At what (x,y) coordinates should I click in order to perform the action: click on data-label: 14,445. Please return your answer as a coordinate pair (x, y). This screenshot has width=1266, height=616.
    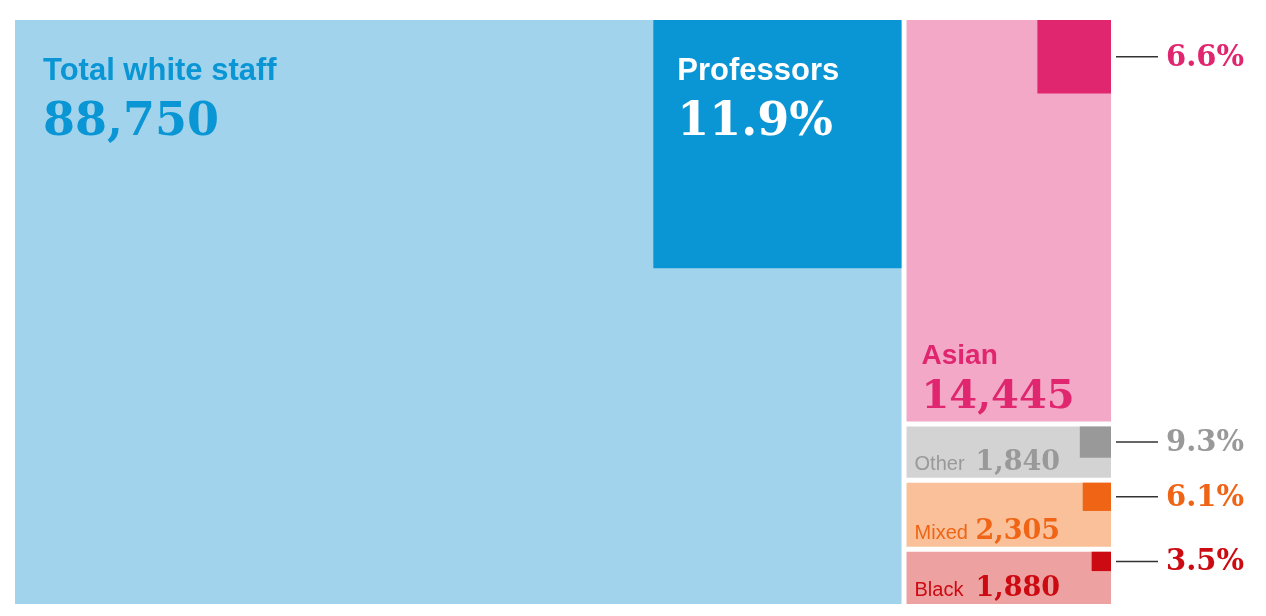
    Looking at the image, I should click on (998, 393).